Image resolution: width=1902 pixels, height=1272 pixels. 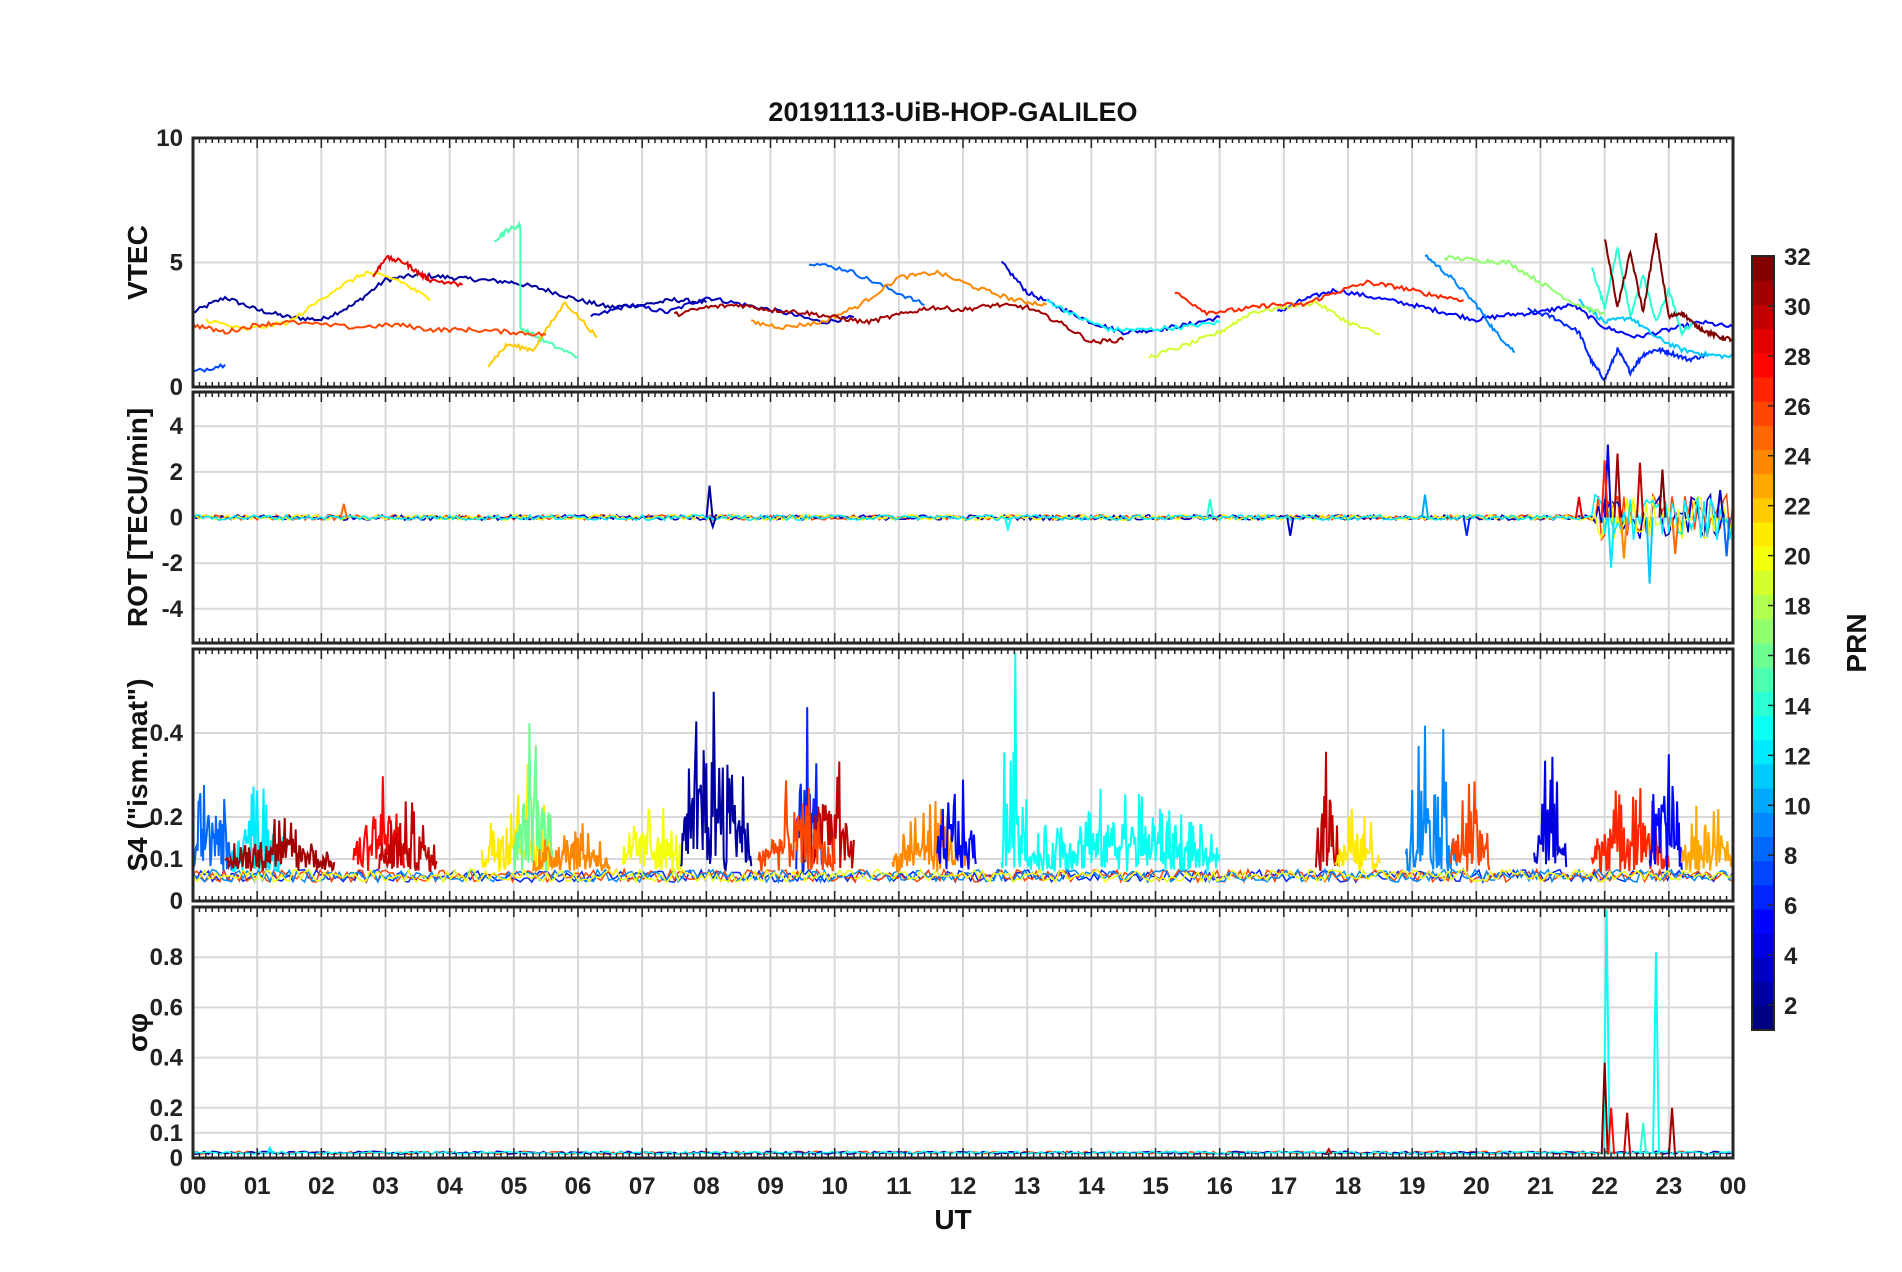 I want to click on y-tick-label: 0.8, so click(x=166, y=957).